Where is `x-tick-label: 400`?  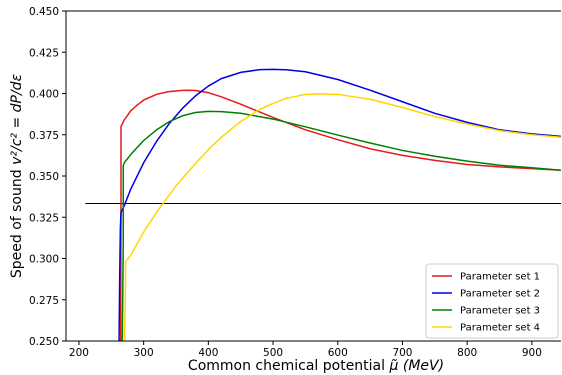 x-tick-label: 400 is located at coordinates (208, 353).